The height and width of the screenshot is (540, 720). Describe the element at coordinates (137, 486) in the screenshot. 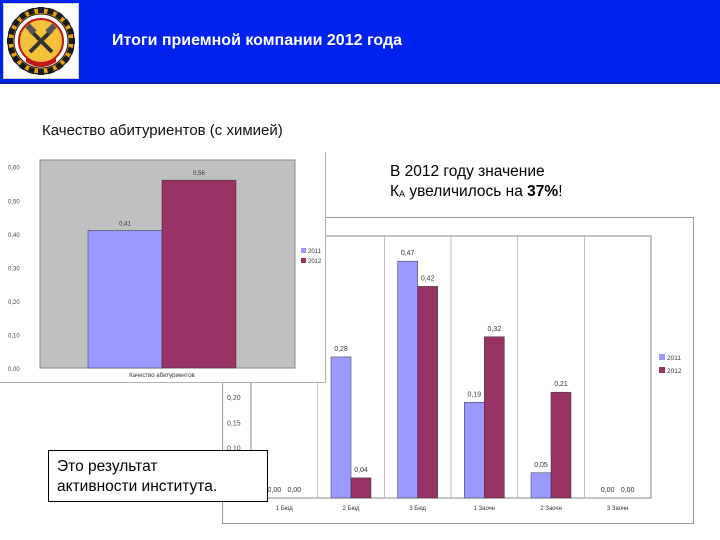

I see `callout-line-2: активности института.` at that location.